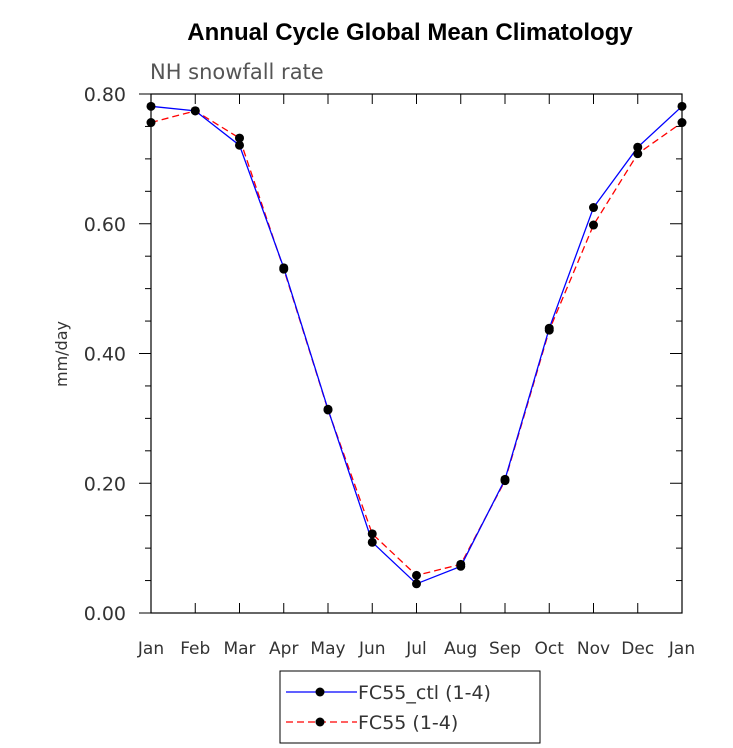  Describe the element at coordinates (593, 649) in the screenshot. I see `x-tick-label: Nov` at that location.